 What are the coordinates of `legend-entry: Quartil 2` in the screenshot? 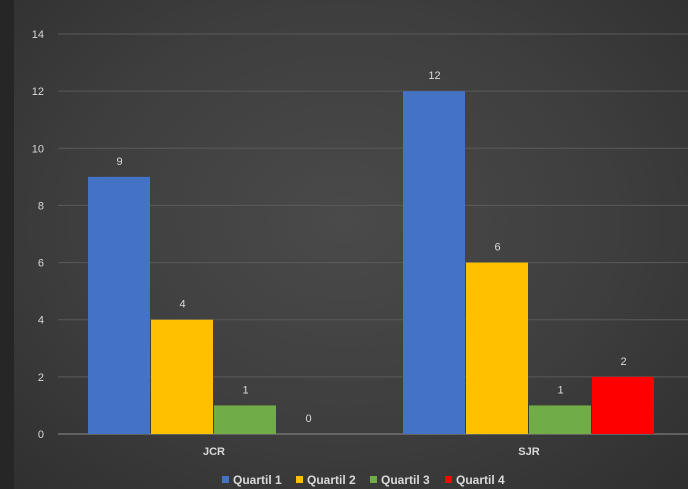 It's located at (331, 480).